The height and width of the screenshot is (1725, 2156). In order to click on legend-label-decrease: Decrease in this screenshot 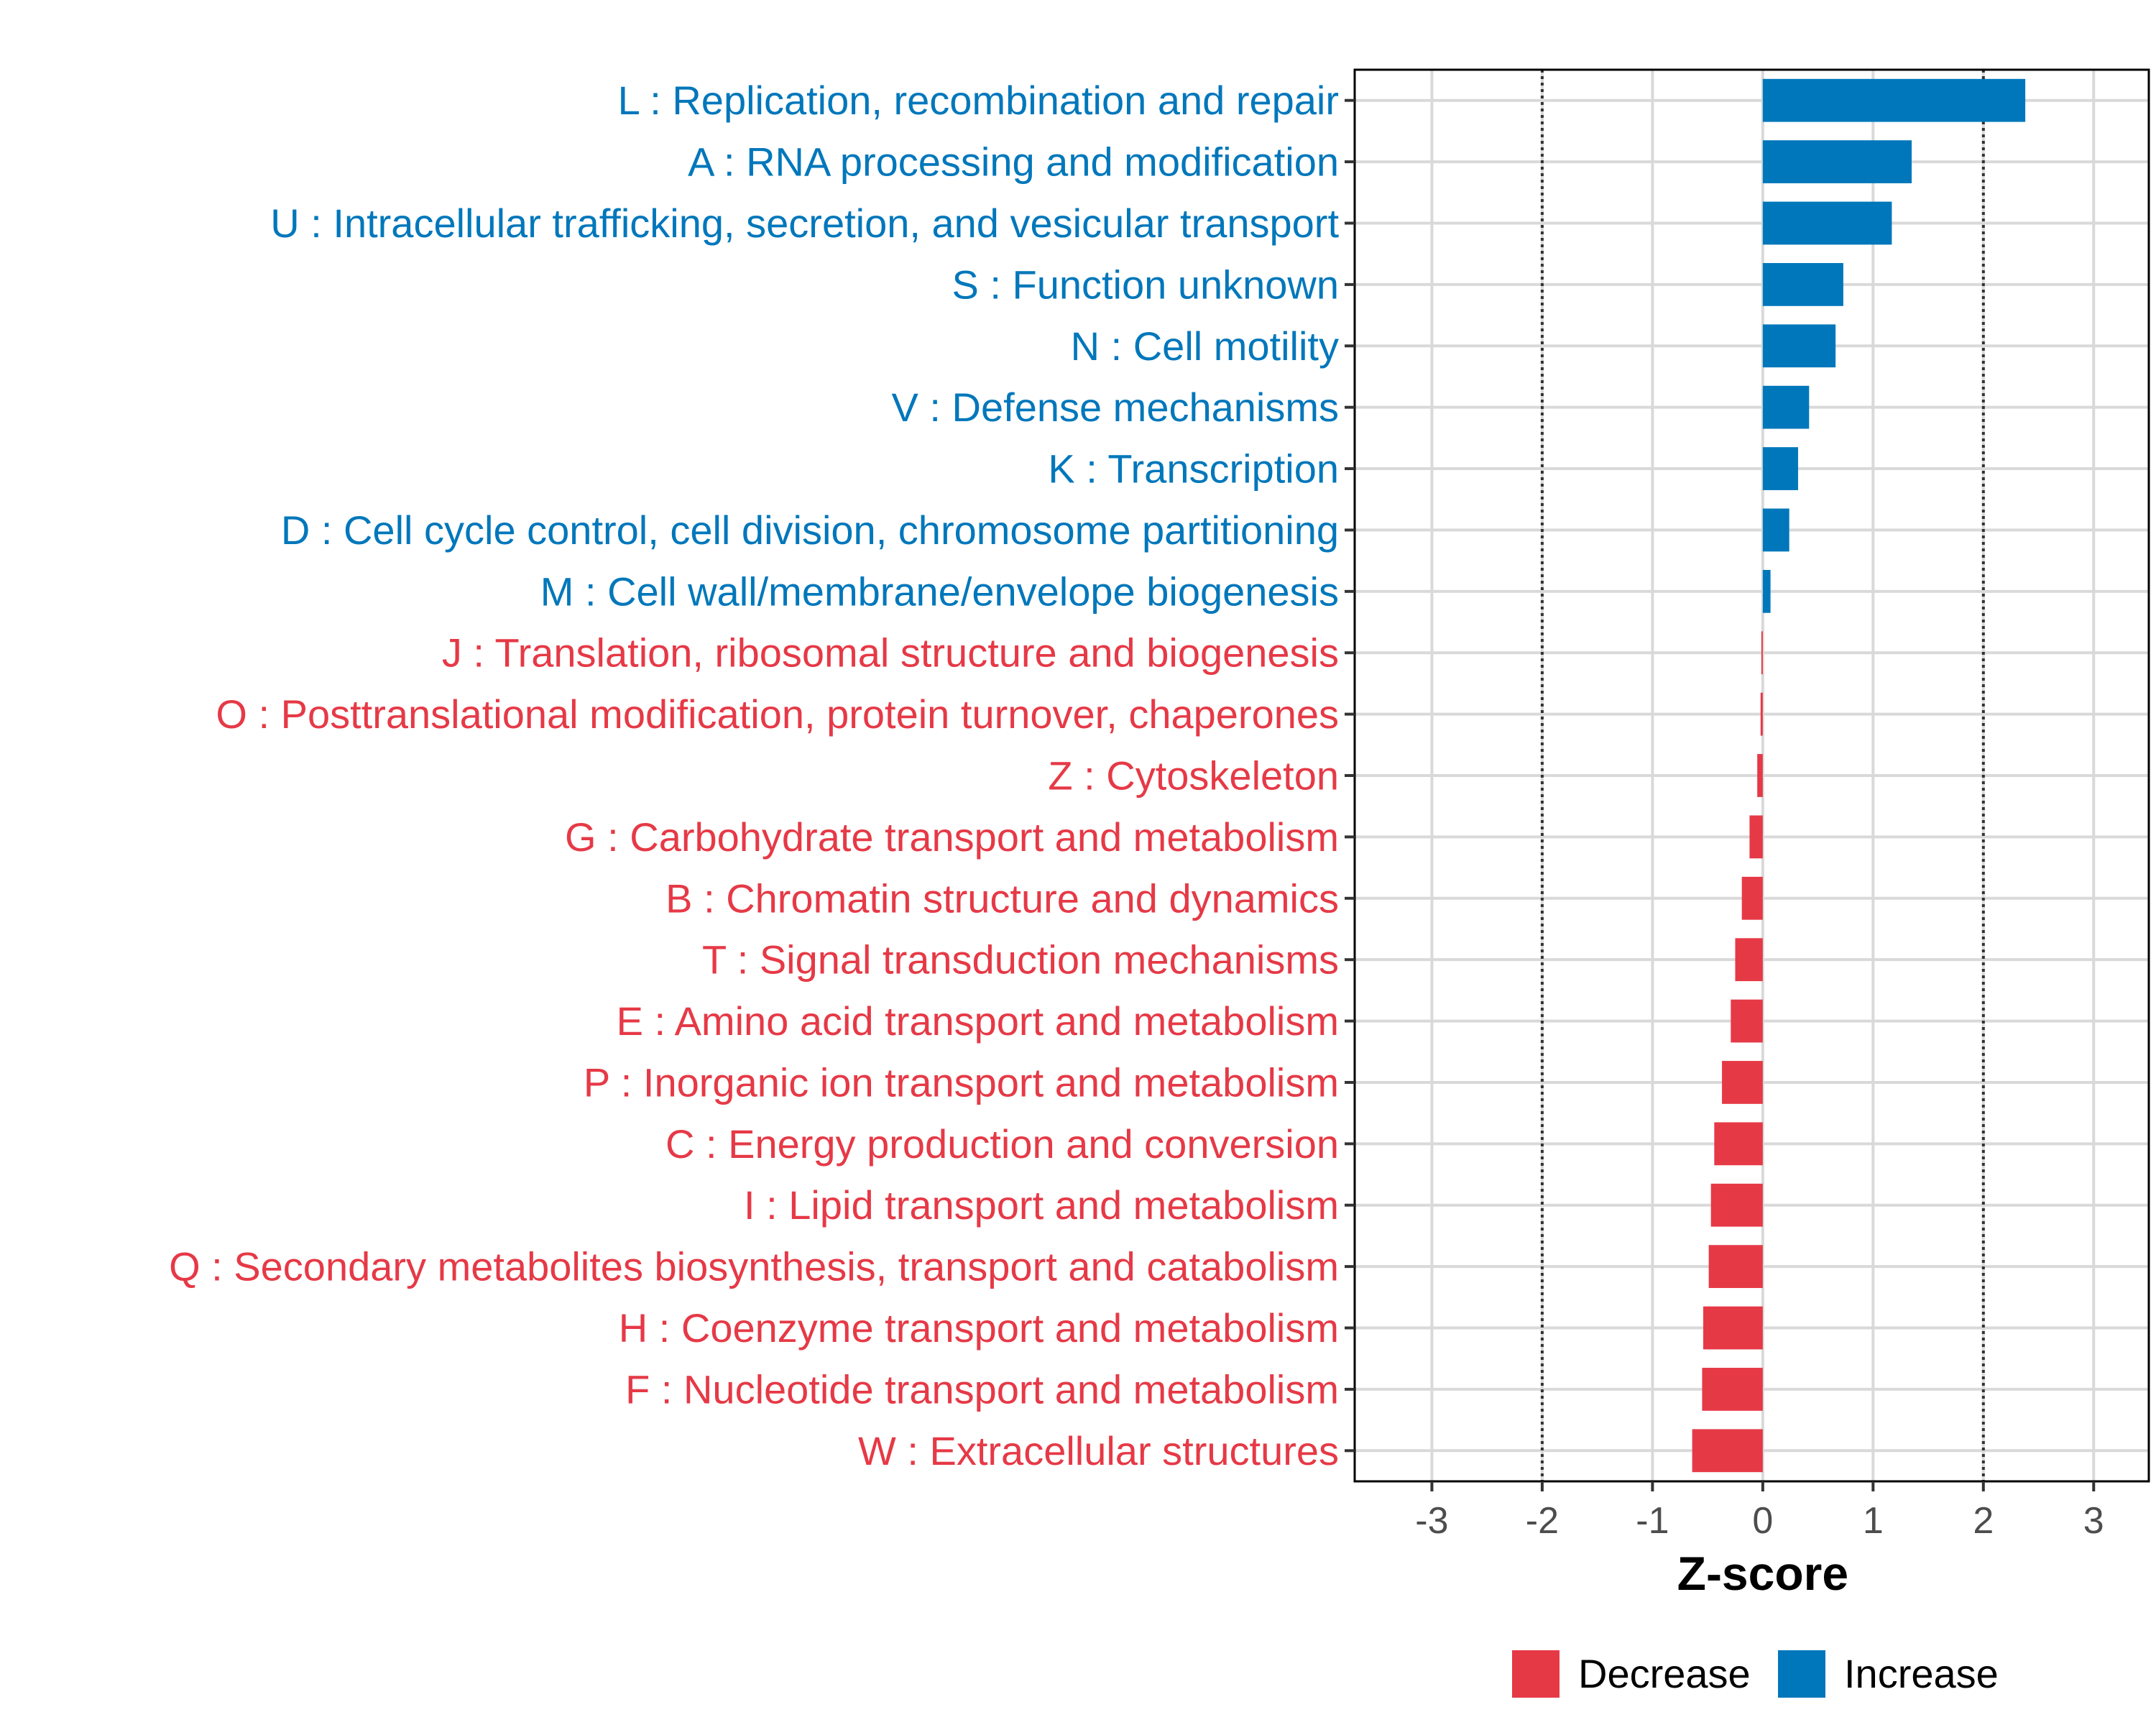, I will do `click(1665, 1673)`.